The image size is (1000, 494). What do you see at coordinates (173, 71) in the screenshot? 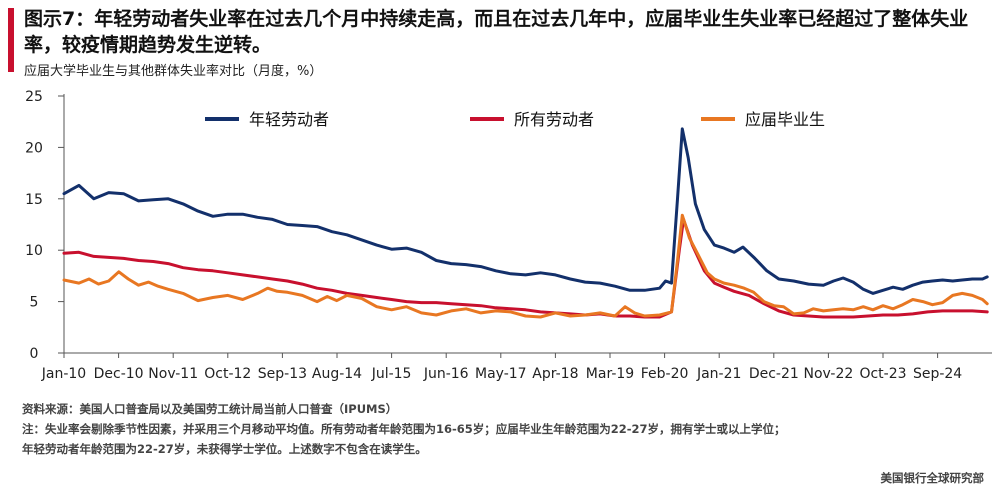
I see `chart-subtitle: 应届大学毕业生与其他群体失业率对比（月度，%）` at bounding box center [173, 71].